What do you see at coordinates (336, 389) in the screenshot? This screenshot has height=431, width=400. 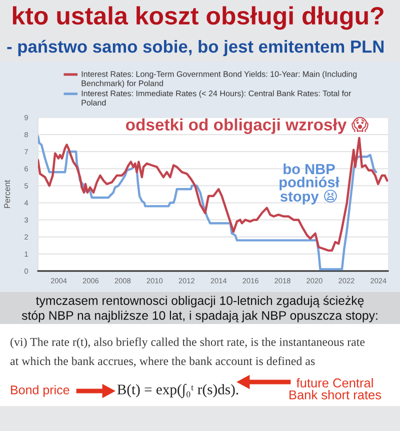 I see `text: future Central Bank short rates` at bounding box center [336, 389].